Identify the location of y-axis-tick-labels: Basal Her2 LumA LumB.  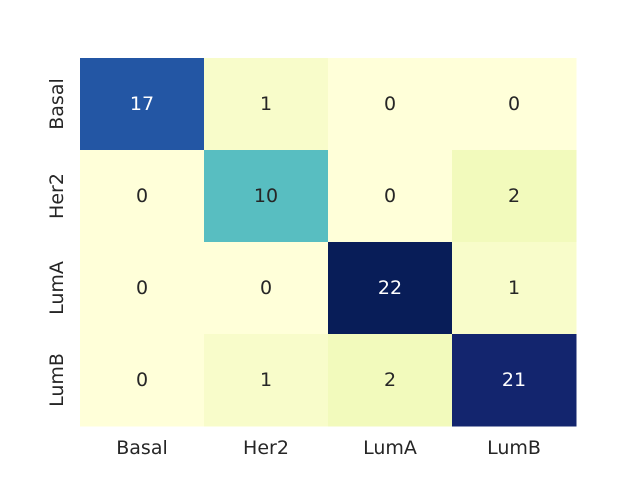
(57, 242).